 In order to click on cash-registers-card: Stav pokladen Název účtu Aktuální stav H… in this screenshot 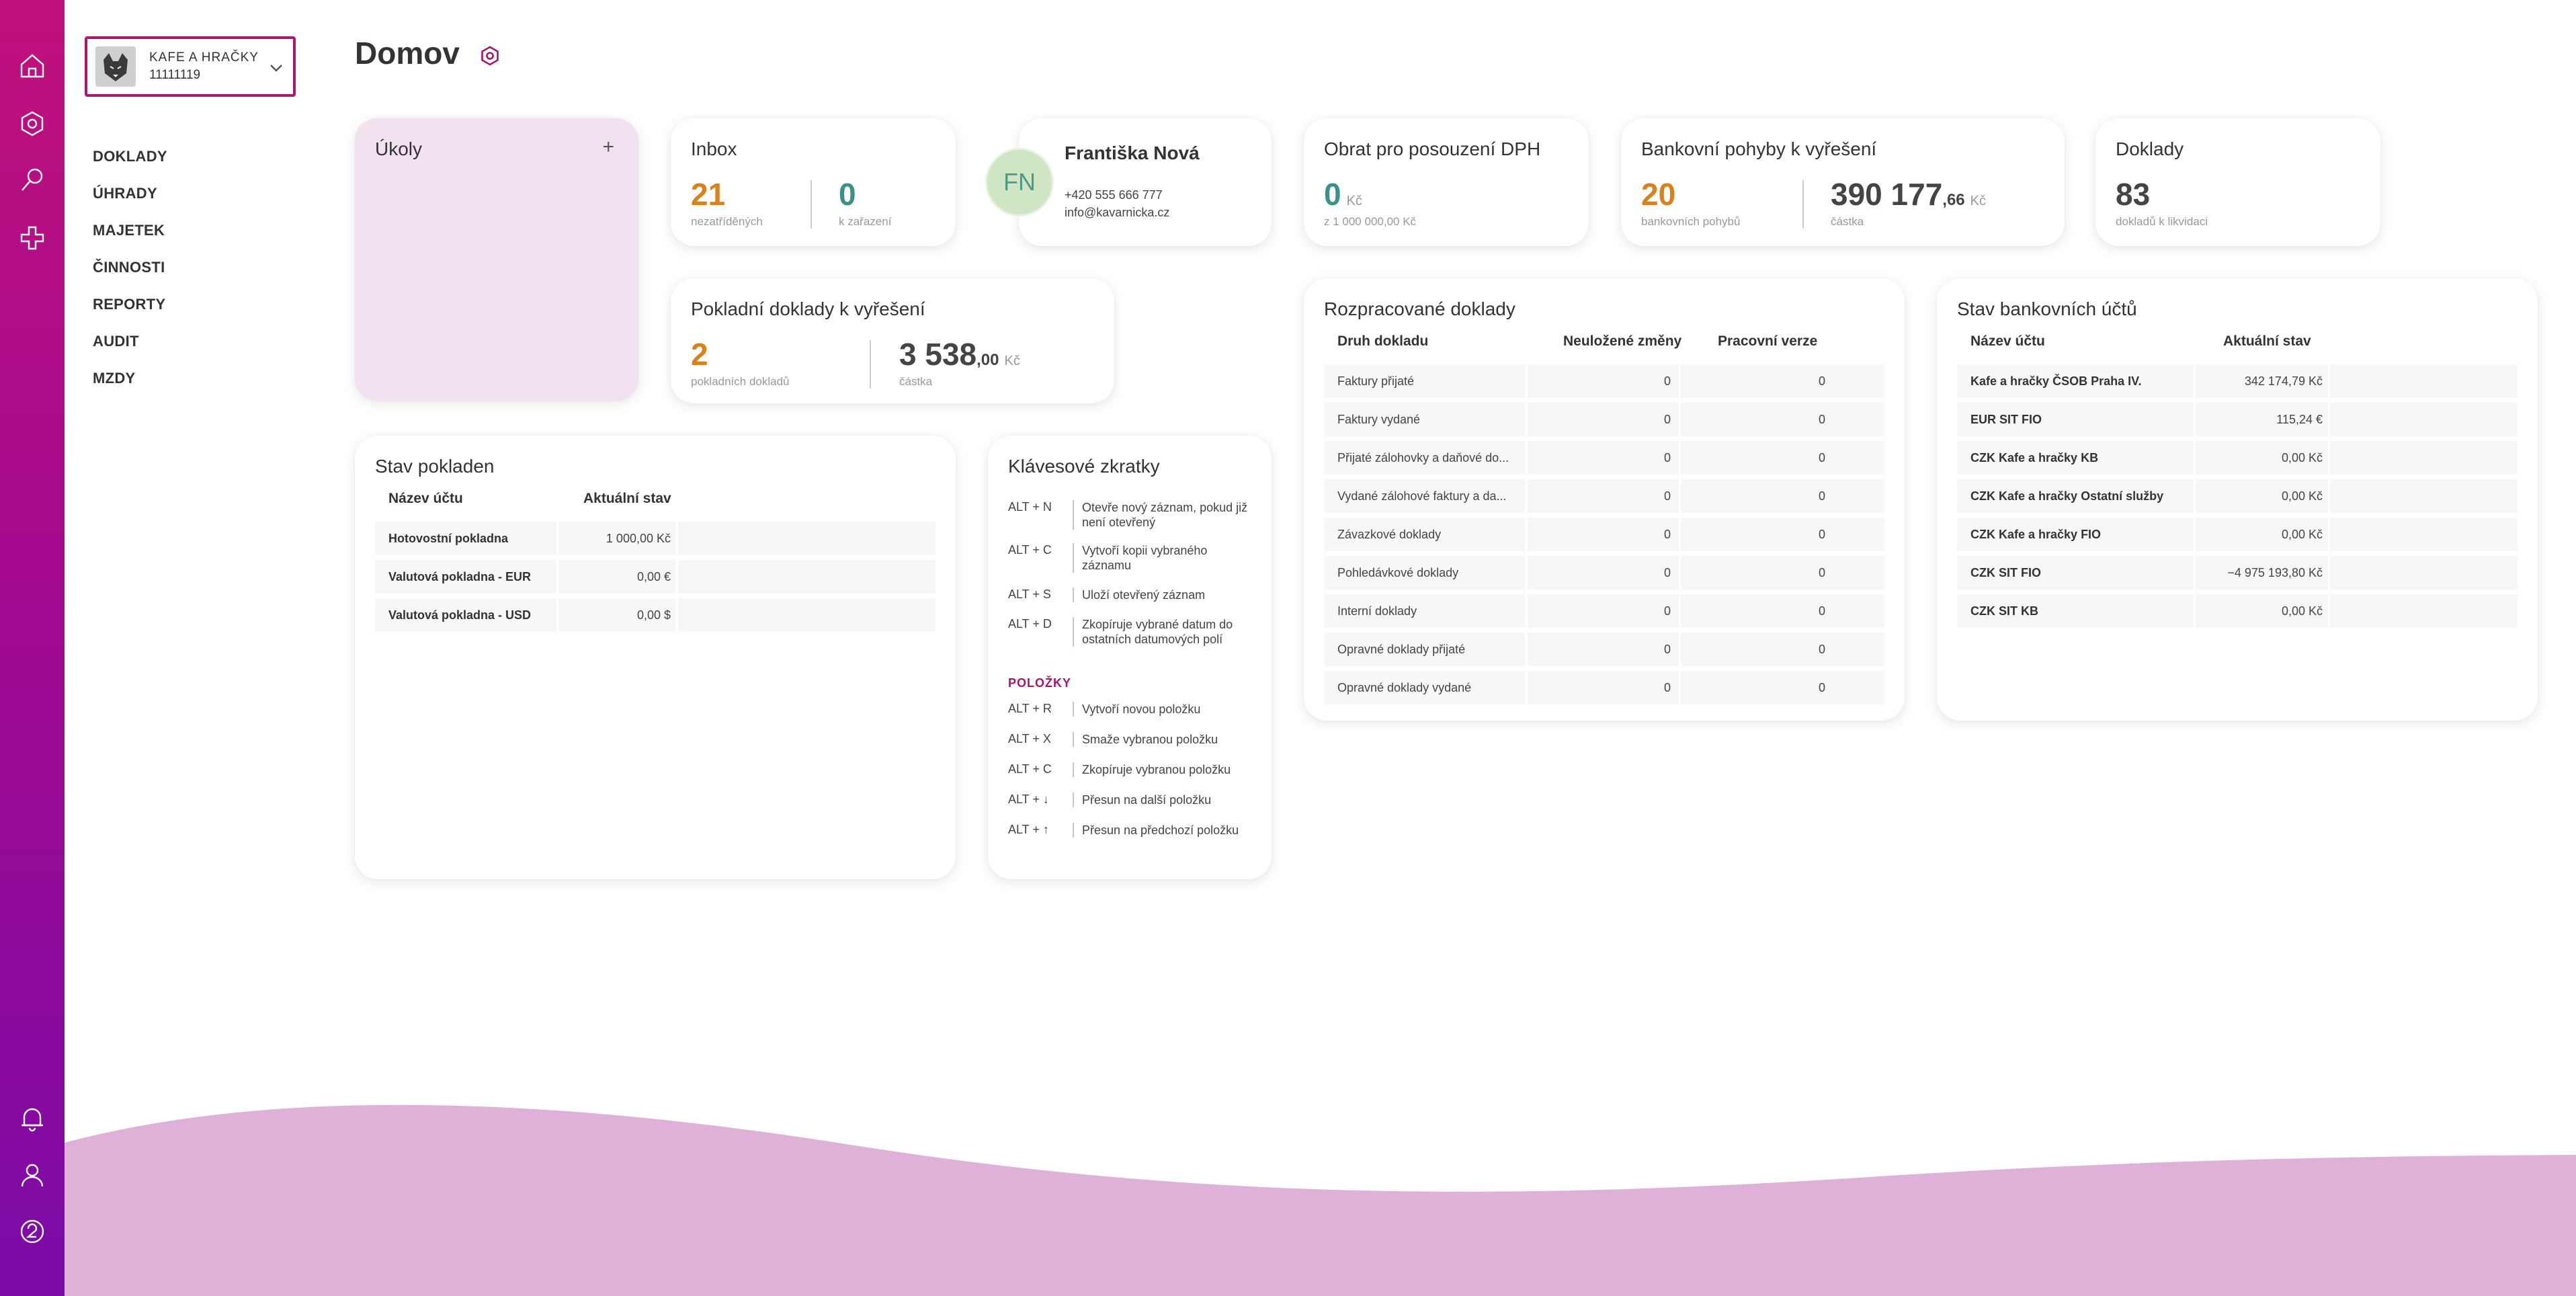, I will do `click(655, 657)`.